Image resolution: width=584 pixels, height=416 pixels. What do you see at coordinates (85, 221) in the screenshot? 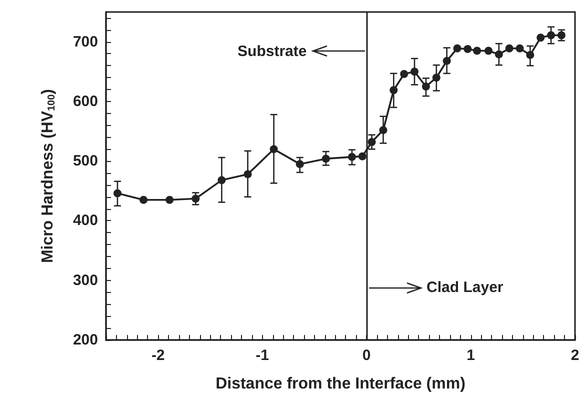
I see `y-tick-label: 400` at bounding box center [85, 221].